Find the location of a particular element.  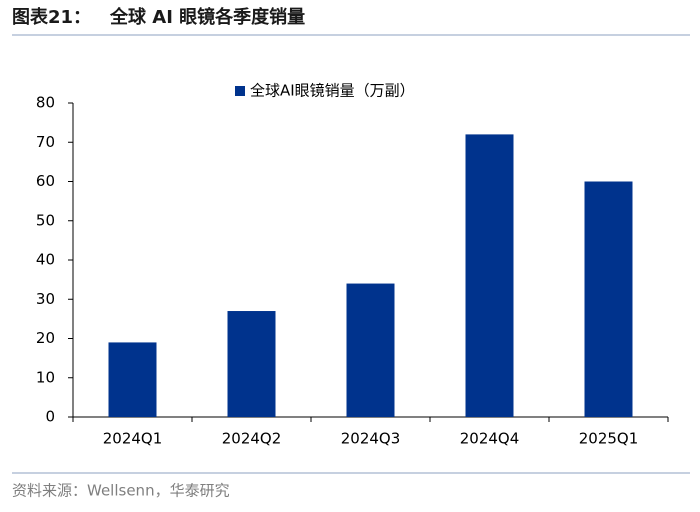

y-tick-label: 60 is located at coordinates (45, 181).